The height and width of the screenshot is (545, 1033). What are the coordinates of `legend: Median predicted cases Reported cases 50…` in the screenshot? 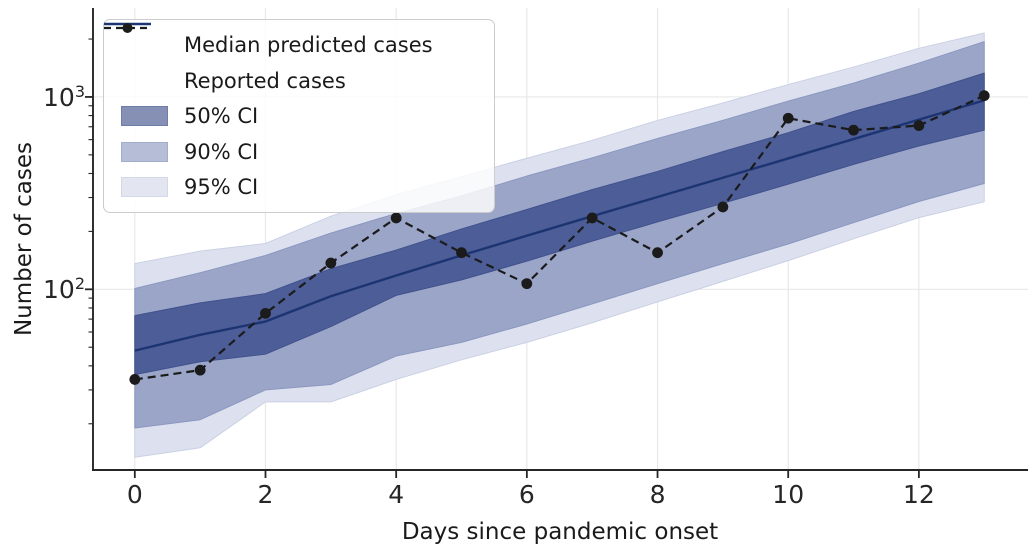 It's located at (299, 116).